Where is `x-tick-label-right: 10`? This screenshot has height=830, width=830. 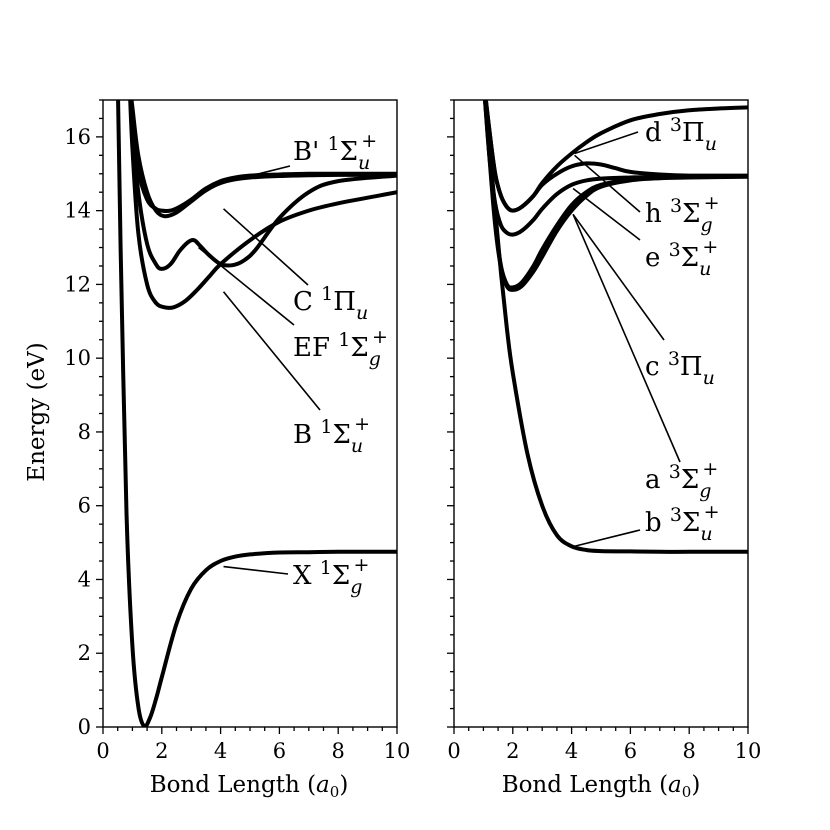 x-tick-label-right: 10 is located at coordinates (748, 751).